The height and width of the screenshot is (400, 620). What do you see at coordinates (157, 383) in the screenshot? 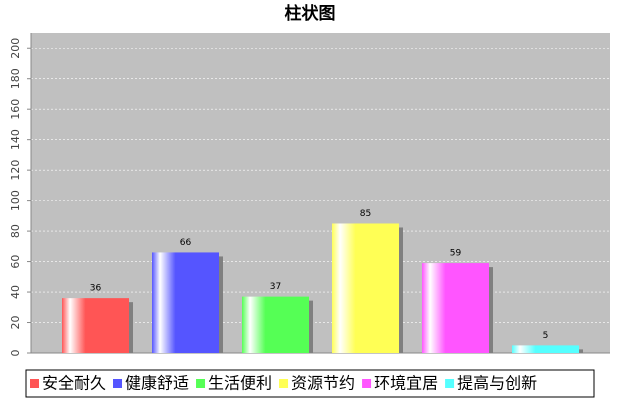
I see `legend-label: 健康舒适` at bounding box center [157, 383].